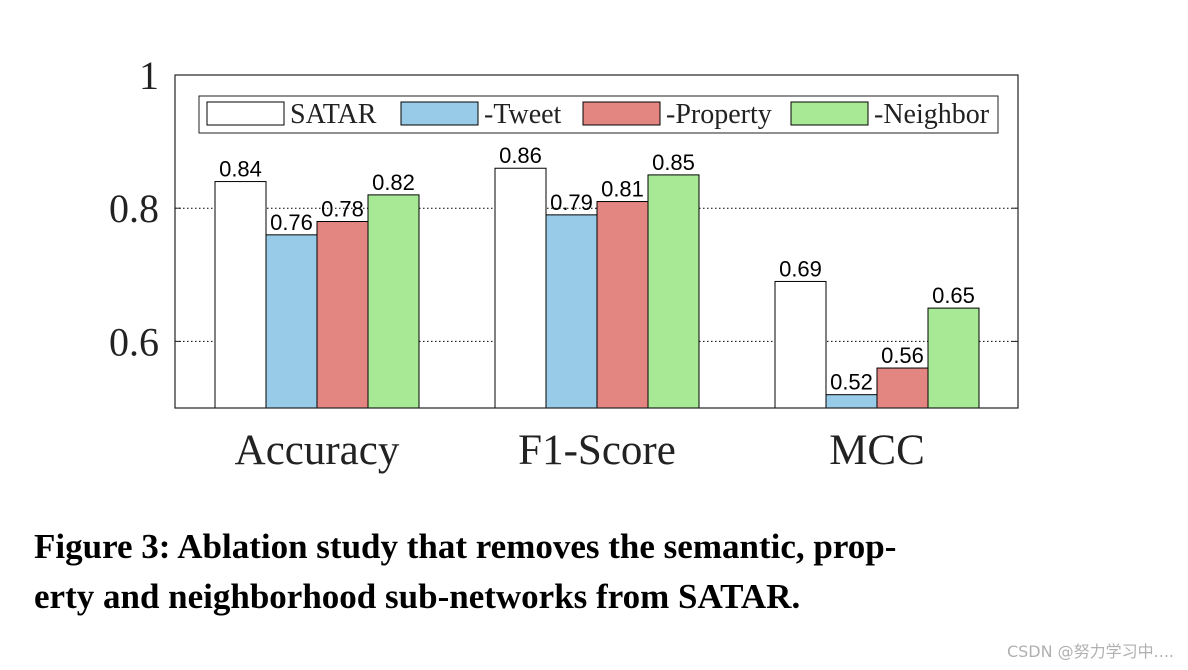 Image resolution: width=1188 pixels, height=670 pixels. I want to click on data-label: 0.81, so click(622, 189).